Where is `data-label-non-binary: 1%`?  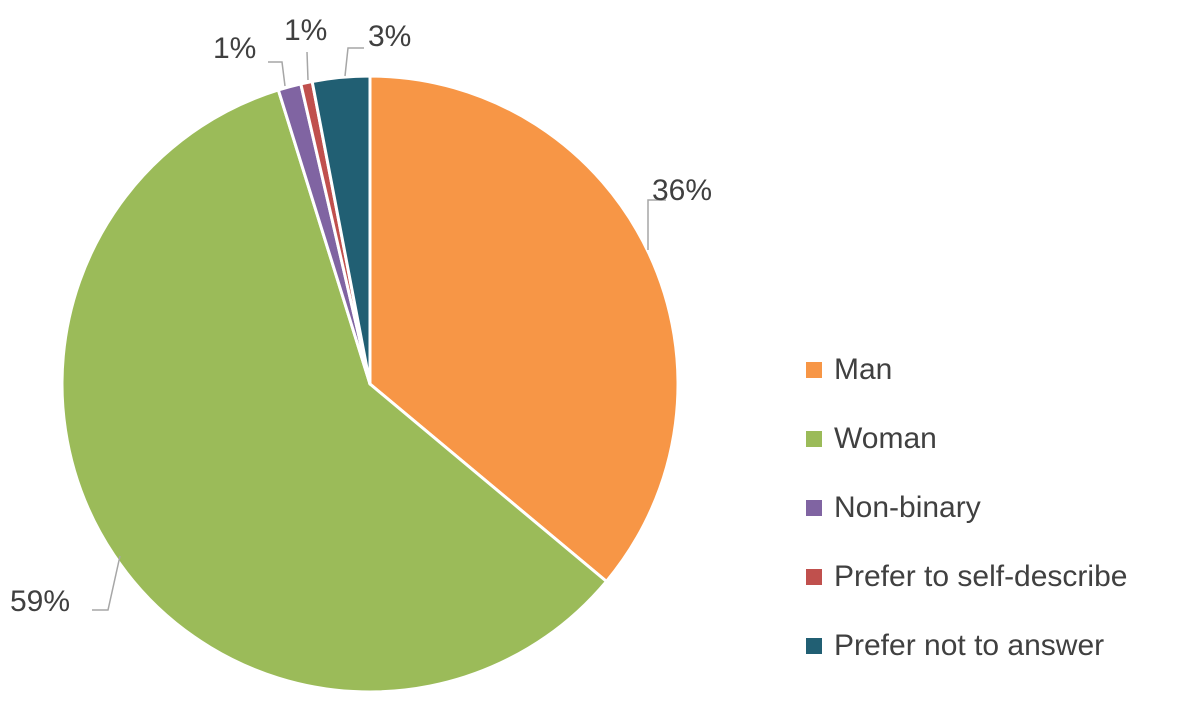 data-label-non-binary: 1% is located at coordinates (234, 48).